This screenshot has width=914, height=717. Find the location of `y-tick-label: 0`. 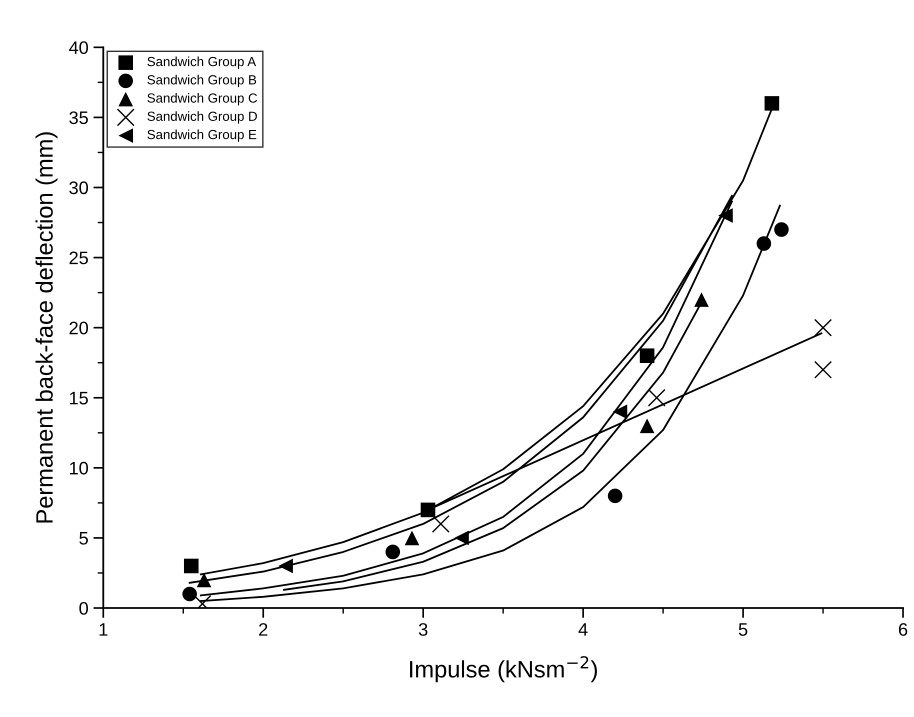

y-tick-label: 0 is located at coordinates (83, 608).